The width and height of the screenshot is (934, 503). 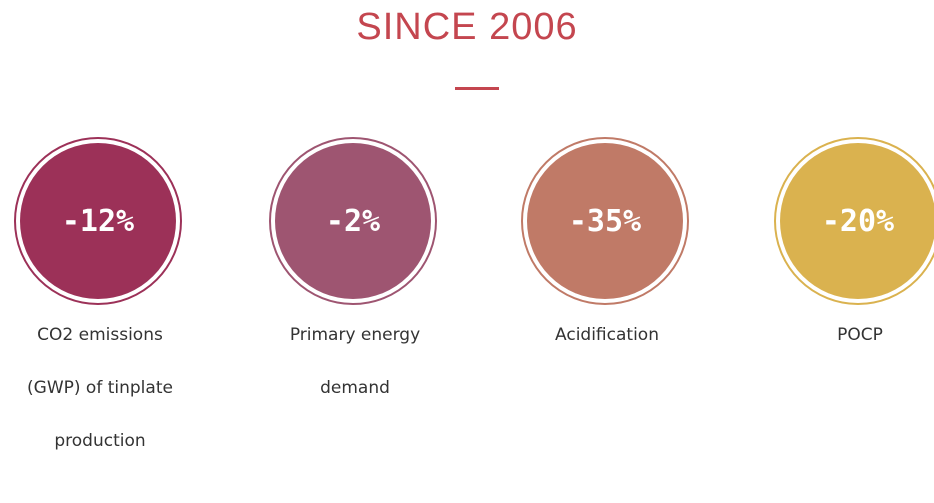 I want to click on stat-circle: -20%, so click(x=854, y=221).